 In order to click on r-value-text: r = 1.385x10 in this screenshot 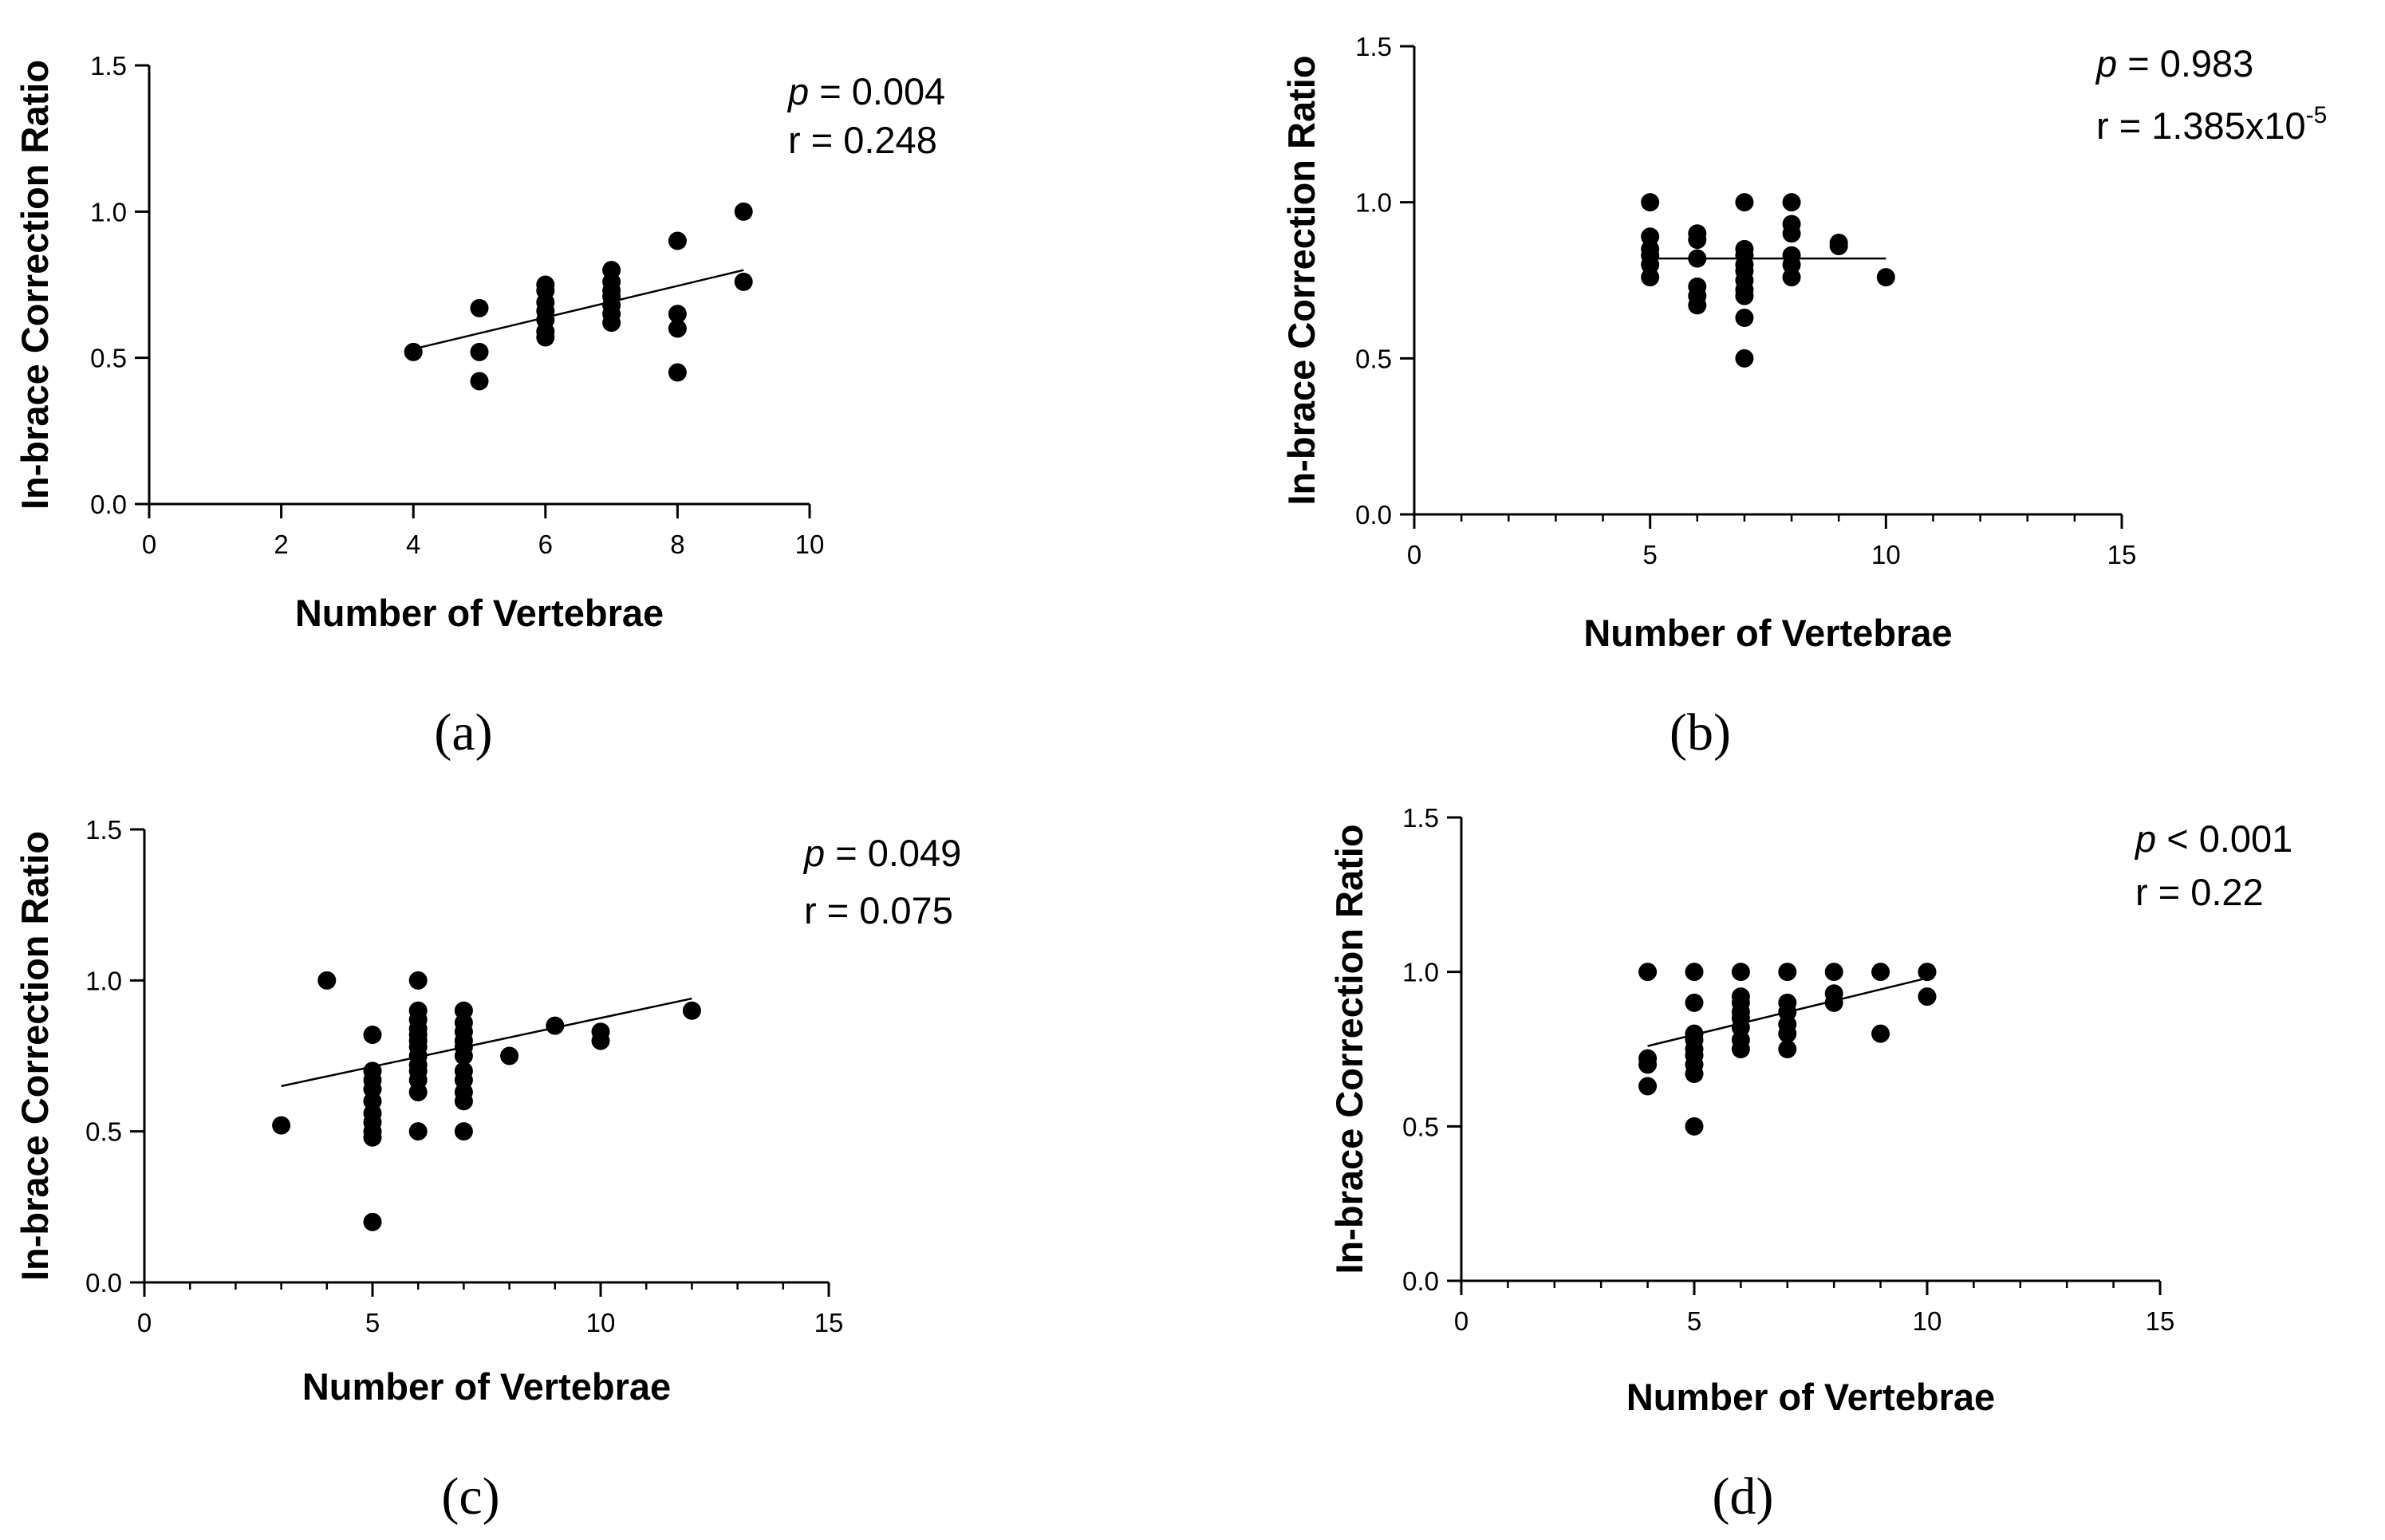, I will do `click(2201, 125)`.